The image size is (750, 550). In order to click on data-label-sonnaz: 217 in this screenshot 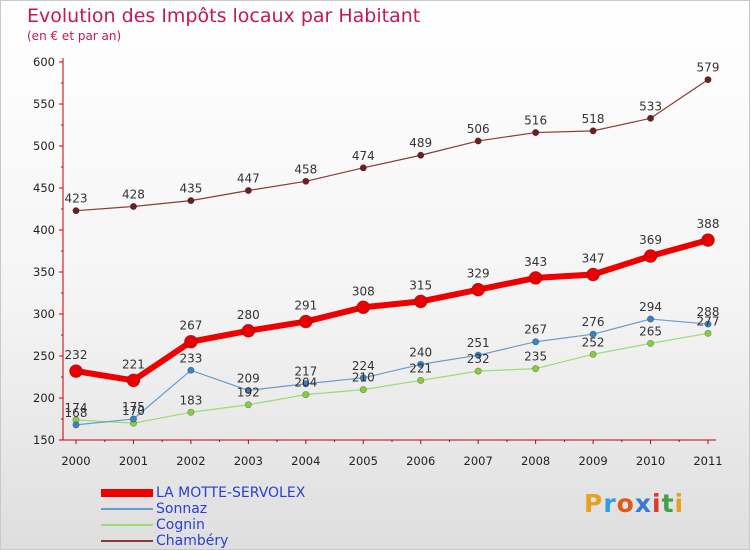, I will do `click(305, 372)`.